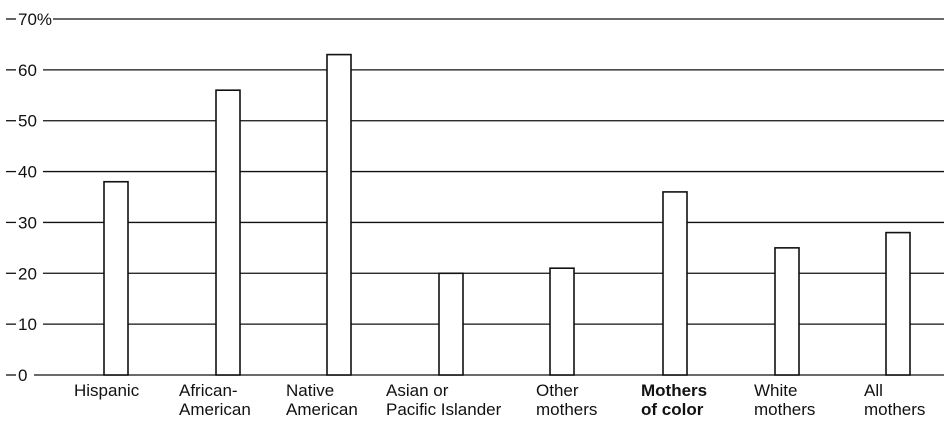 The width and height of the screenshot is (944, 423). What do you see at coordinates (107, 390) in the screenshot?
I see `category-label: Hispanic` at bounding box center [107, 390].